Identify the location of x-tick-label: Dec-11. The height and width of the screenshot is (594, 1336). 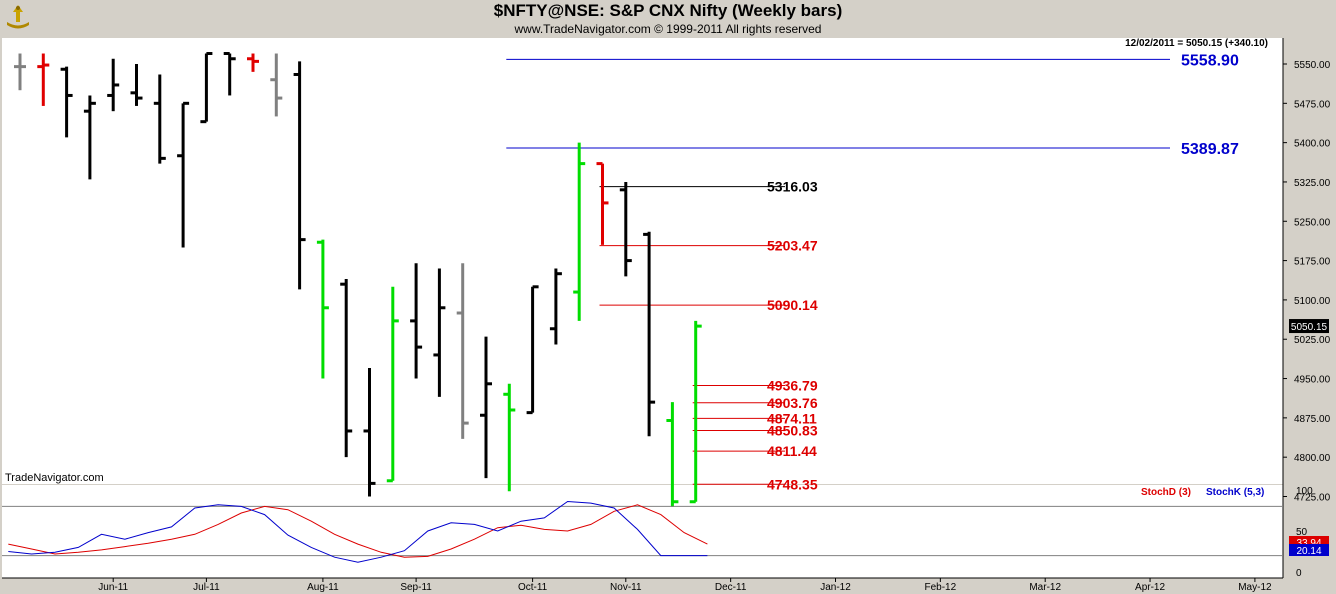
(731, 587).